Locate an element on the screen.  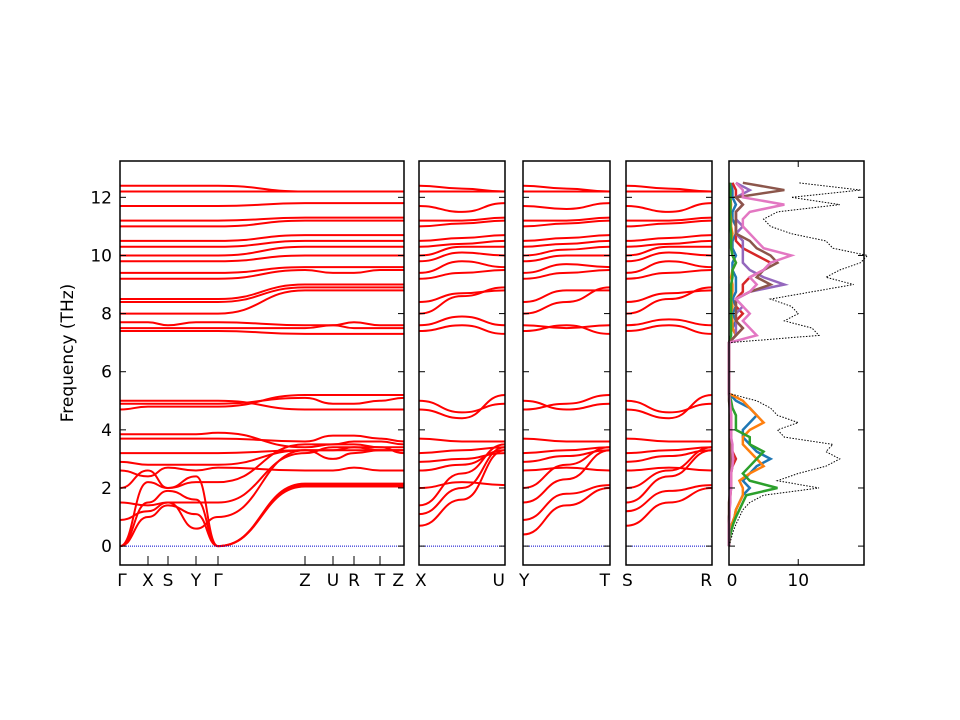
y-tick-label: 6 is located at coordinates (106, 373).